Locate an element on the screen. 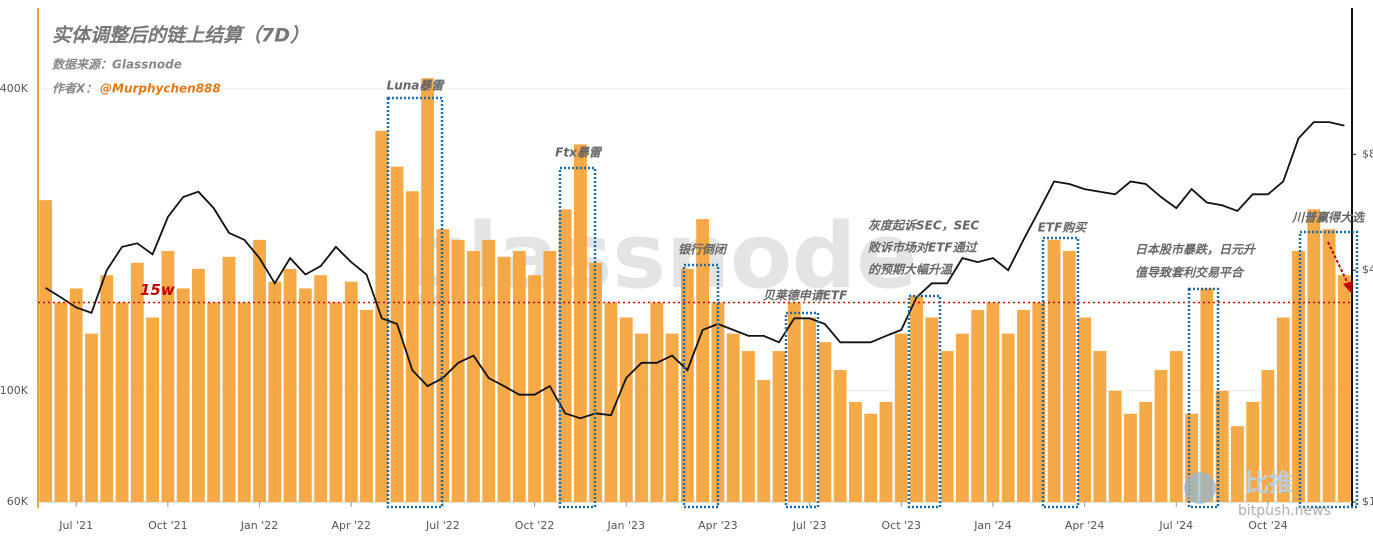  x-tick-label: Jul '21 is located at coordinates (75, 525).